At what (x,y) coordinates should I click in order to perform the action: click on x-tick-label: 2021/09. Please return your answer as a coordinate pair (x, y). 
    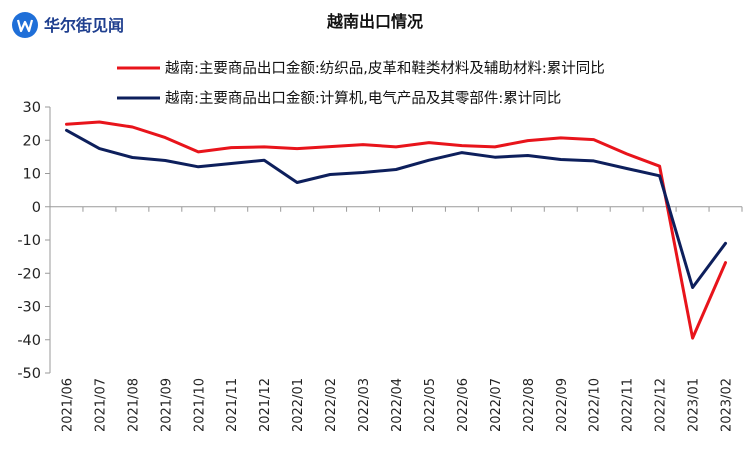
    Looking at the image, I should click on (166, 405).